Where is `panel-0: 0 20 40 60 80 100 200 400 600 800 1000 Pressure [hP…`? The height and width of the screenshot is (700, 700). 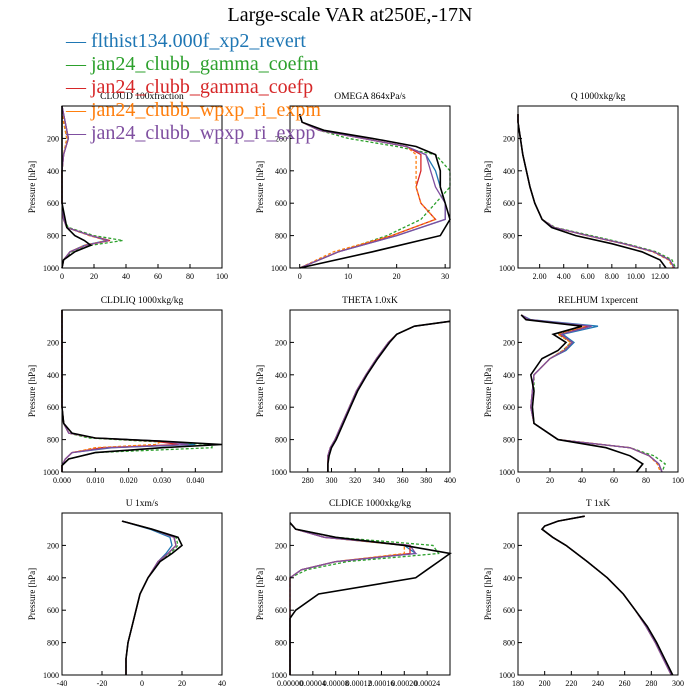
panel-0: 0 20 40 60 80 100 200 400 600 800 1000 Pressure [hP… is located at coordinates (127, 186).